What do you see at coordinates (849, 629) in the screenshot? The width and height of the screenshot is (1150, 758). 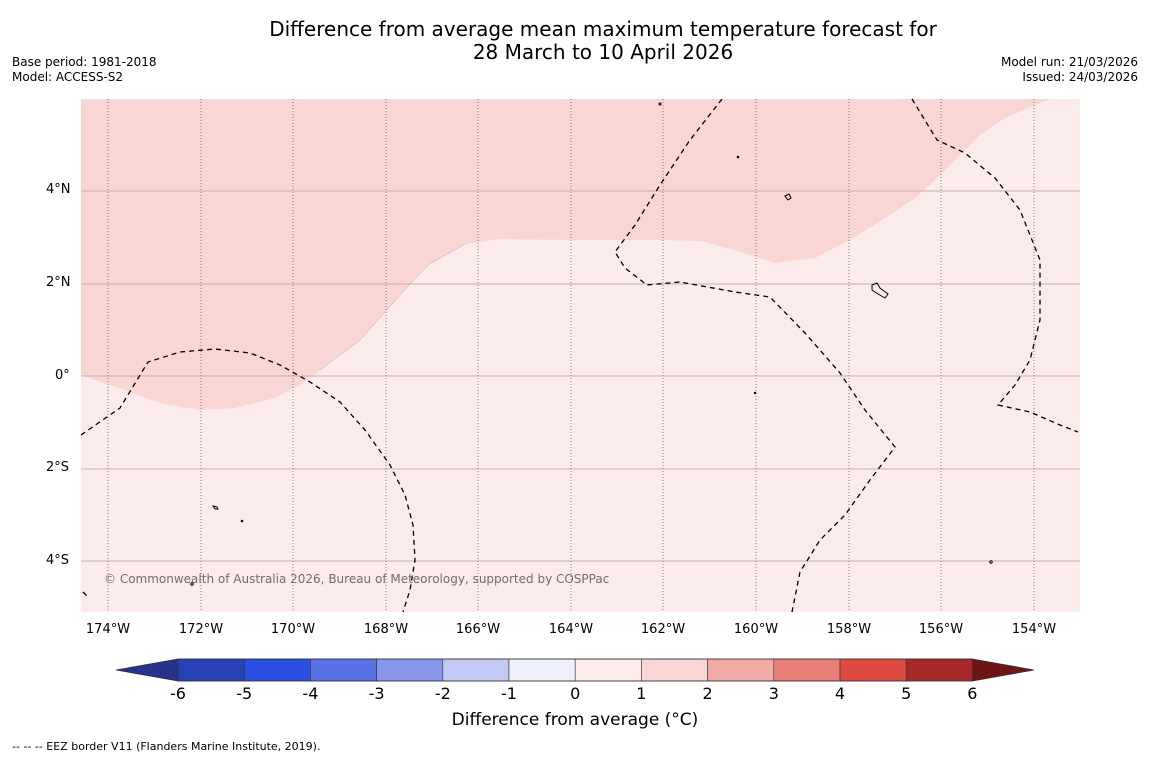 I see `x-tick-label: 158°W` at bounding box center [849, 629].